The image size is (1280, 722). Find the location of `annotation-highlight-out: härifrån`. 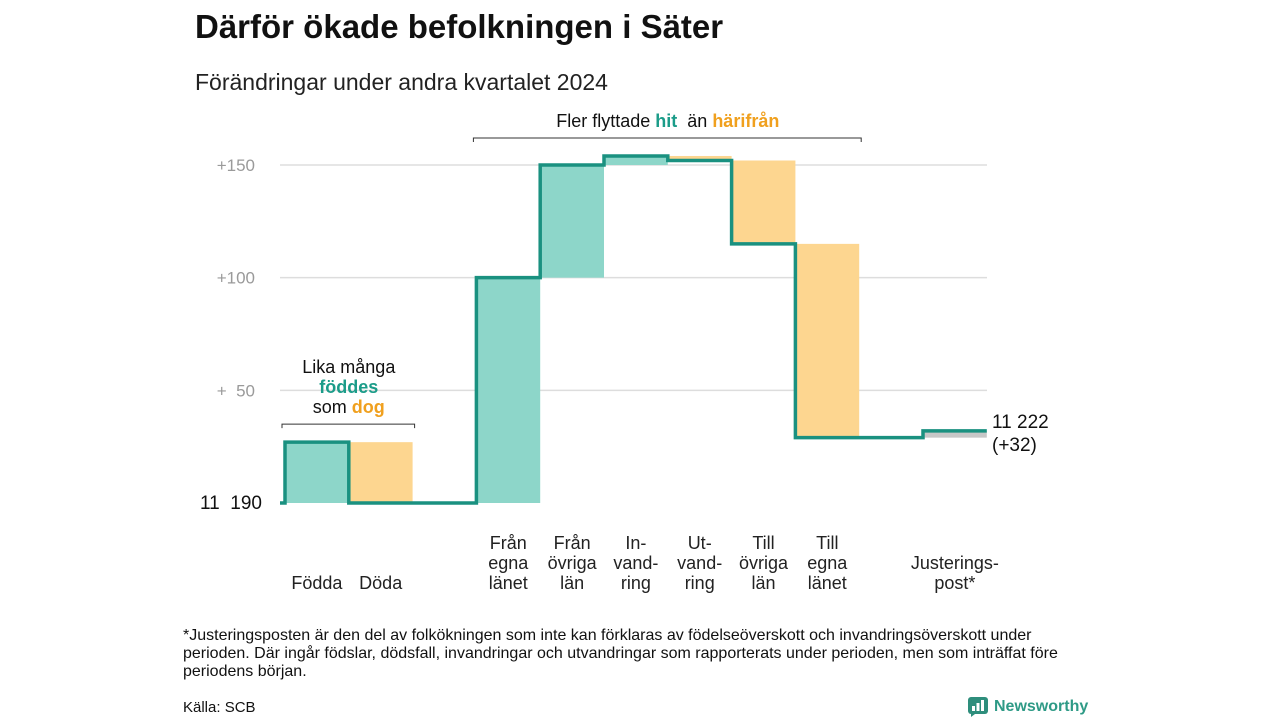

annotation-highlight-out: härifrån is located at coordinates (745, 121).